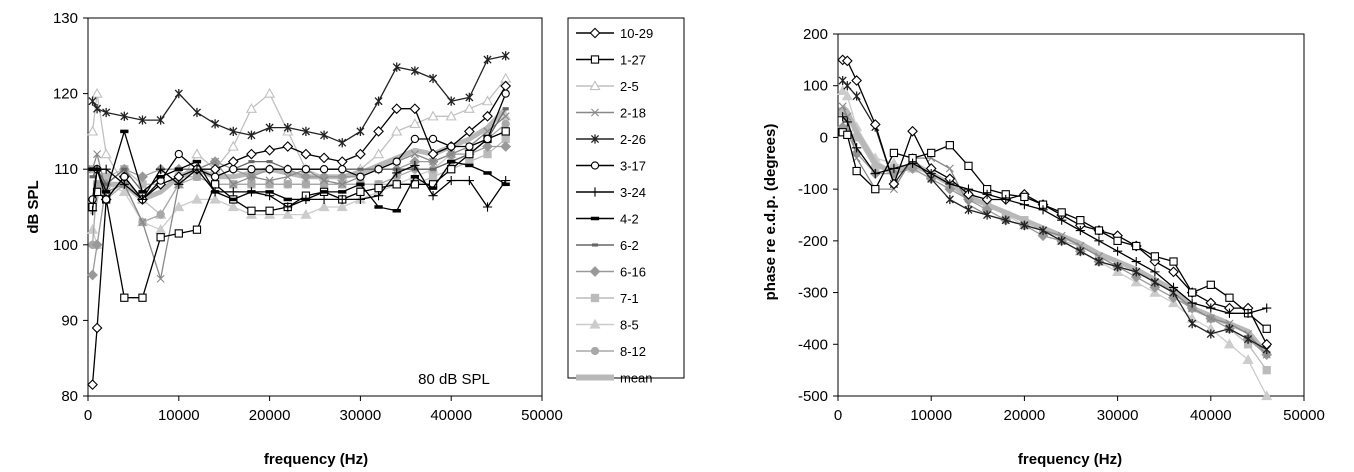  I want to click on legend-label-2-5: 2-5, so click(629, 86).